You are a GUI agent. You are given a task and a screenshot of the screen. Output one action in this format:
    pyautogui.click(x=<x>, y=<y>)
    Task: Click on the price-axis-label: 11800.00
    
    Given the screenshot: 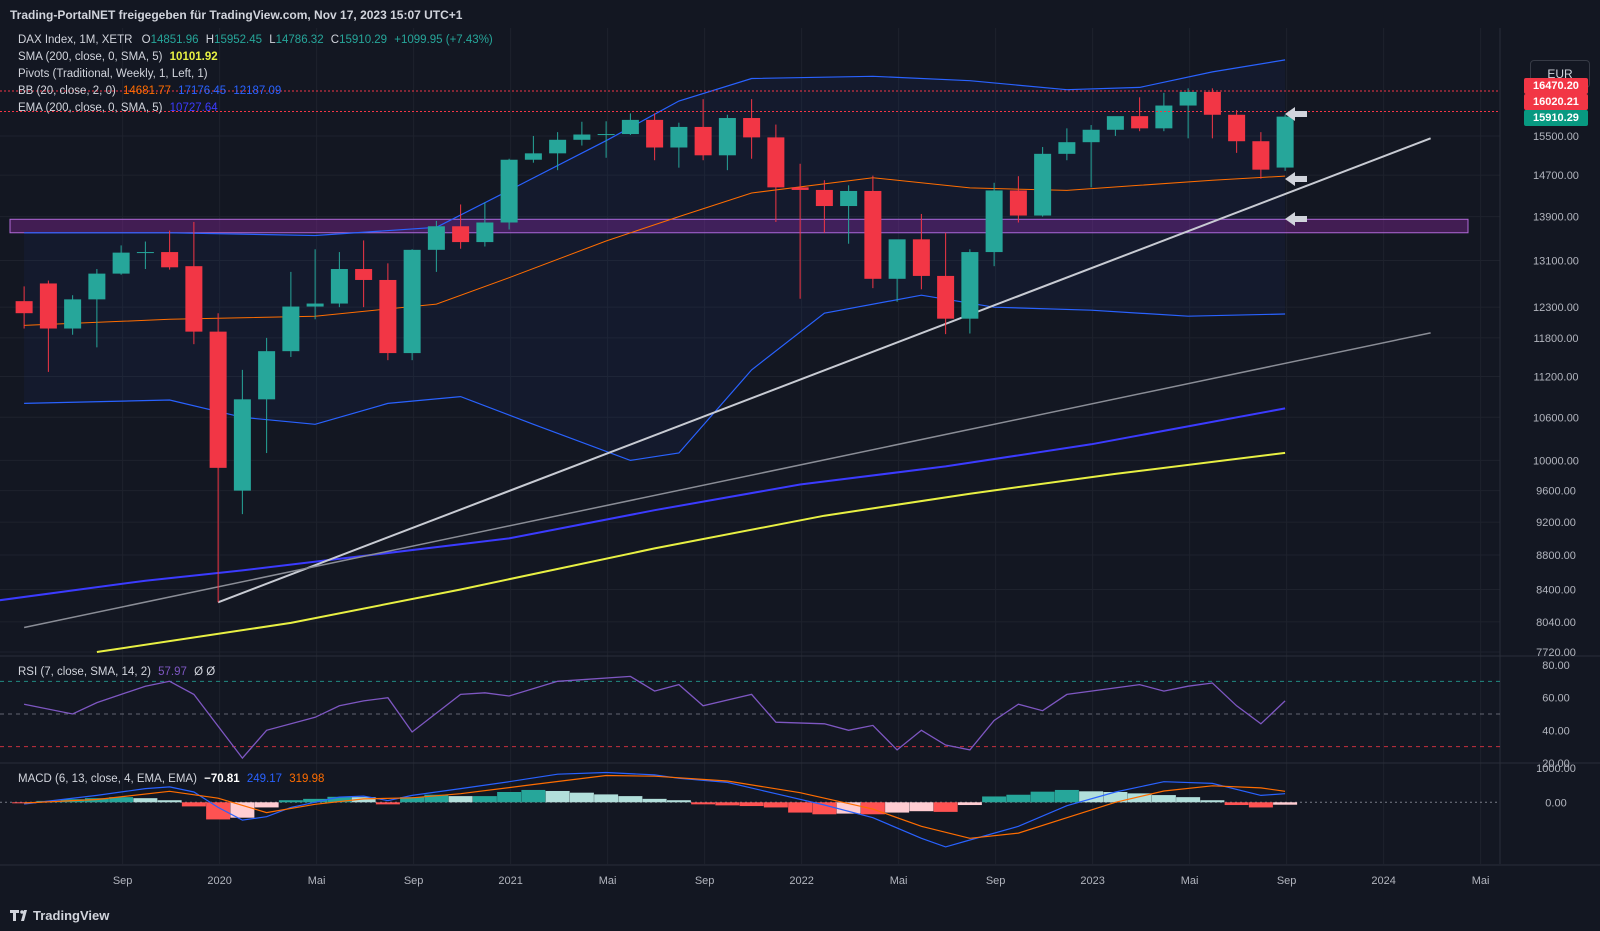 What is the action you would take?
    pyautogui.click(x=1555, y=339)
    